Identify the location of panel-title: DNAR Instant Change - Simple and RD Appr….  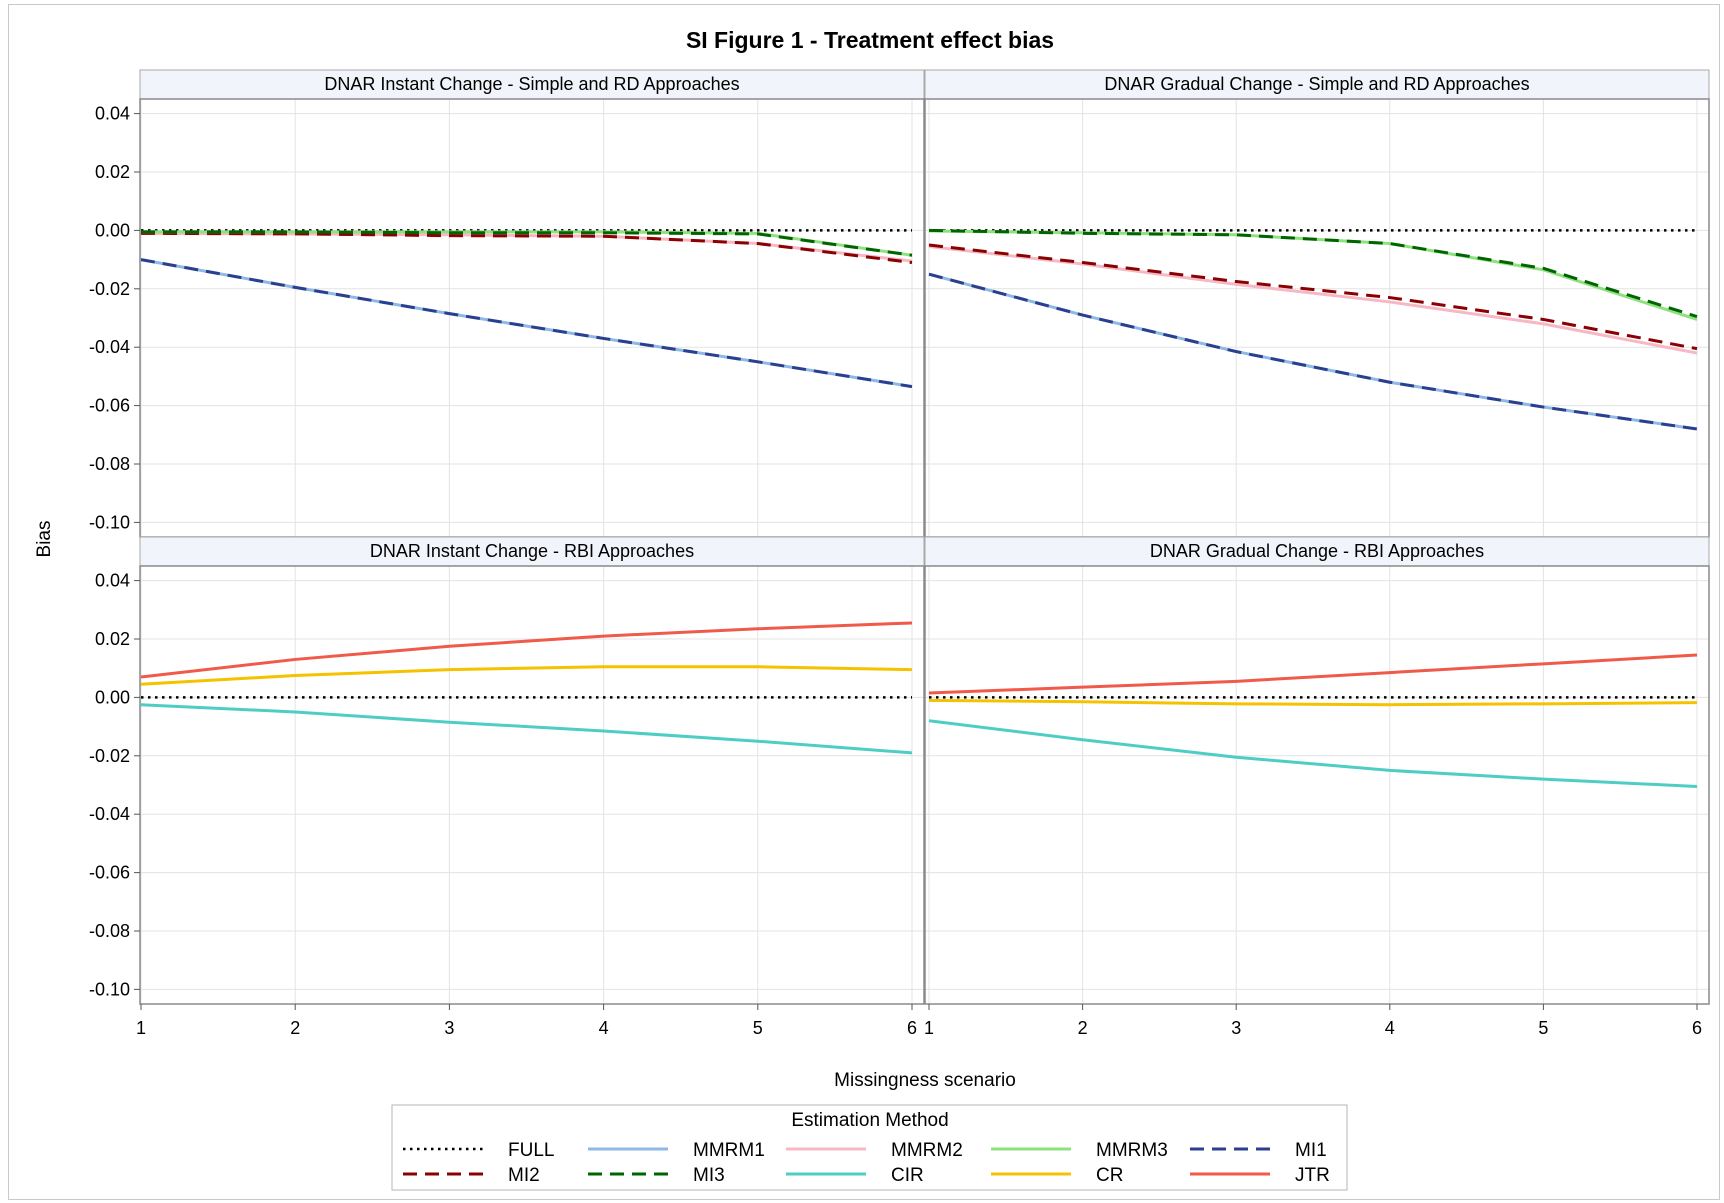
(531, 84).